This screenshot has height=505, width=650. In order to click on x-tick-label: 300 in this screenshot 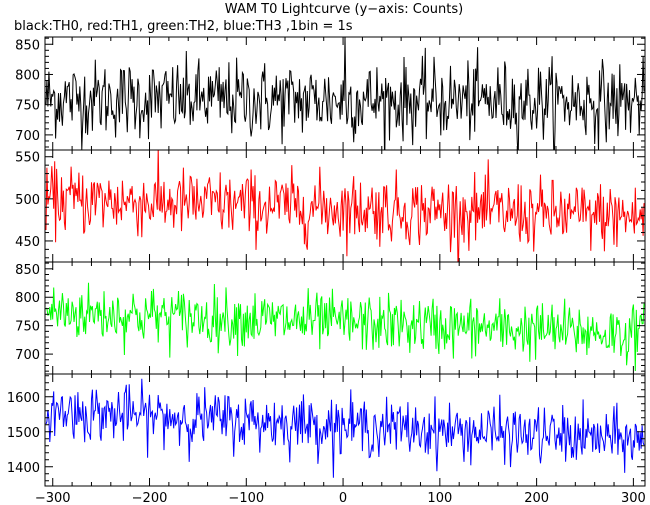, I will do `click(633, 498)`.